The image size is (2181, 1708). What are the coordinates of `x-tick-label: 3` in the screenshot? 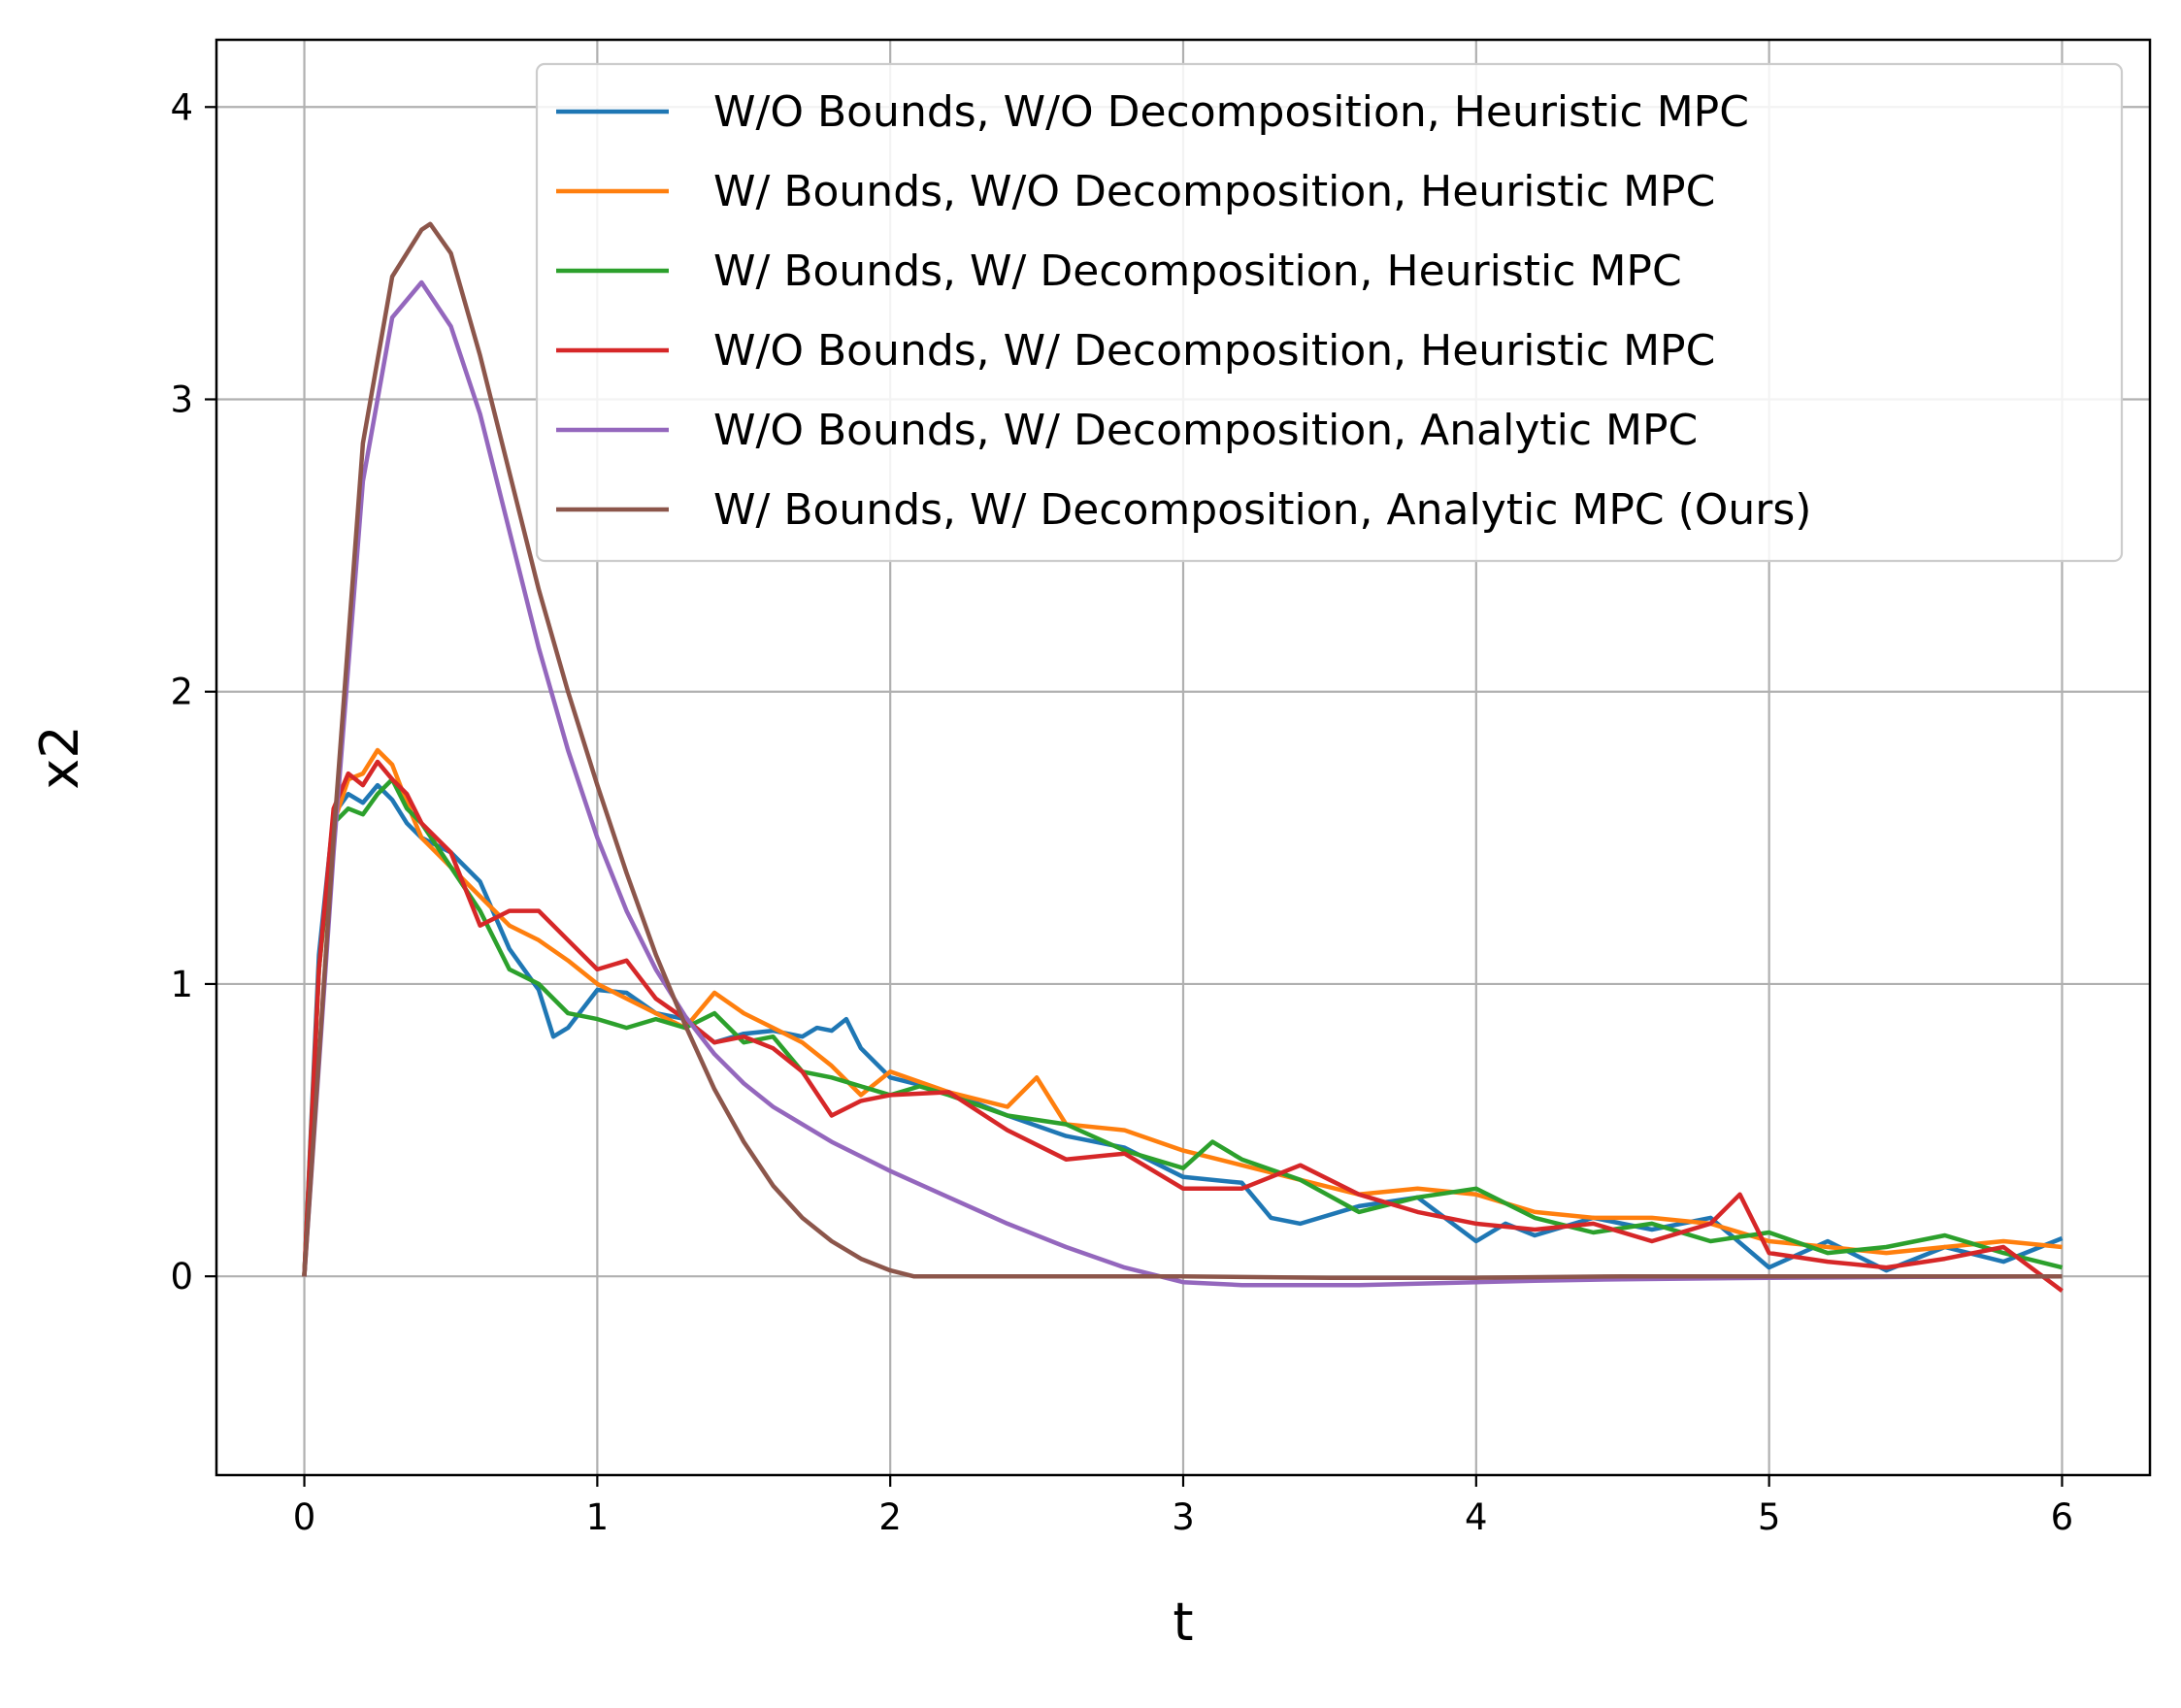 It's located at (1183, 1517).